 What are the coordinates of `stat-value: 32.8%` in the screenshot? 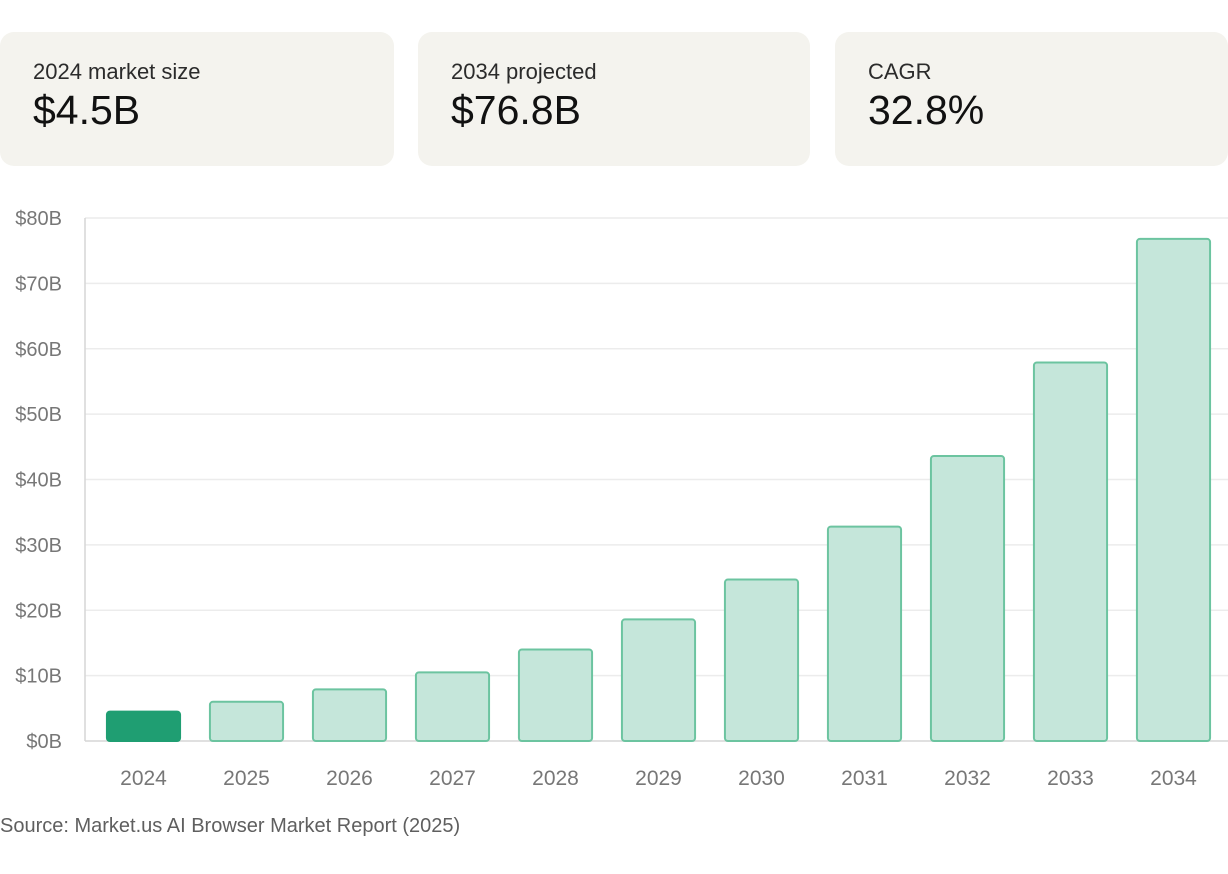 It's located at (926, 110).